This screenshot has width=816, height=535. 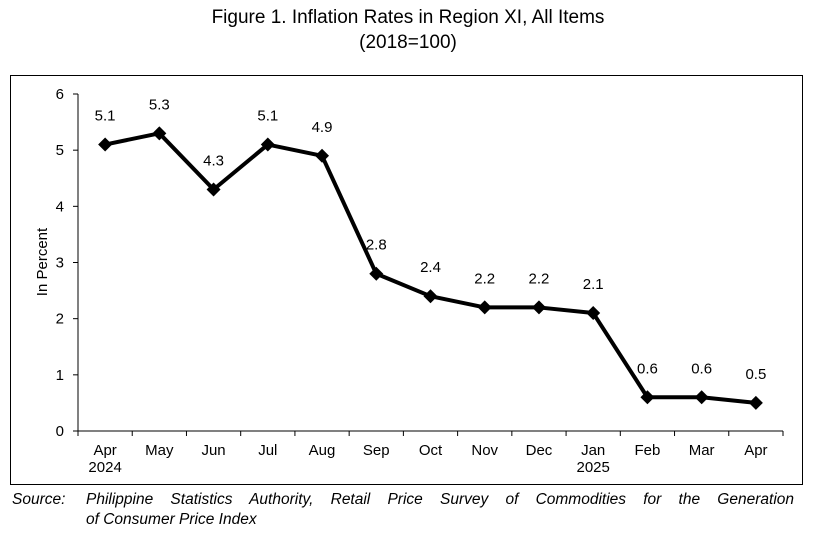 What do you see at coordinates (60, 150) in the screenshot?
I see `y-tick-label: 5` at bounding box center [60, 150].